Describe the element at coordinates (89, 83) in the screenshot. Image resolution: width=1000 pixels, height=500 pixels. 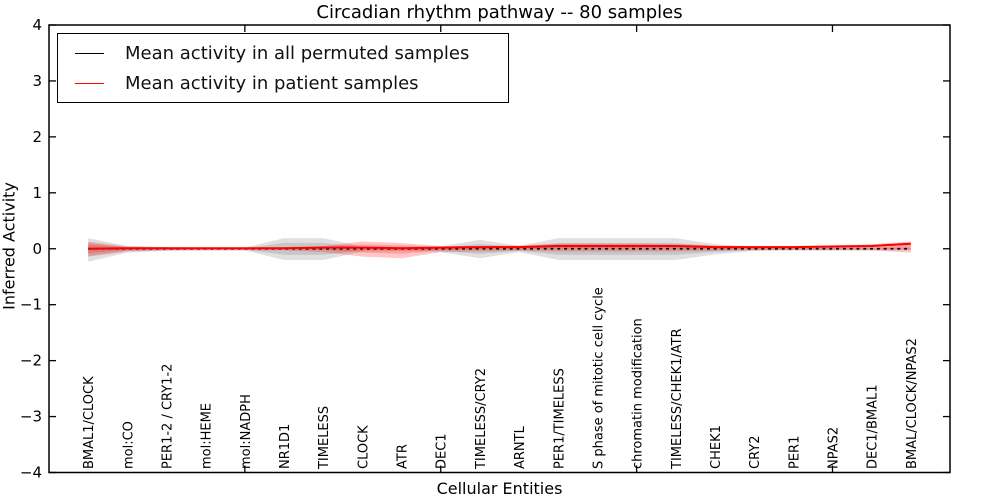
I see `patient-line-swatch` at that location.